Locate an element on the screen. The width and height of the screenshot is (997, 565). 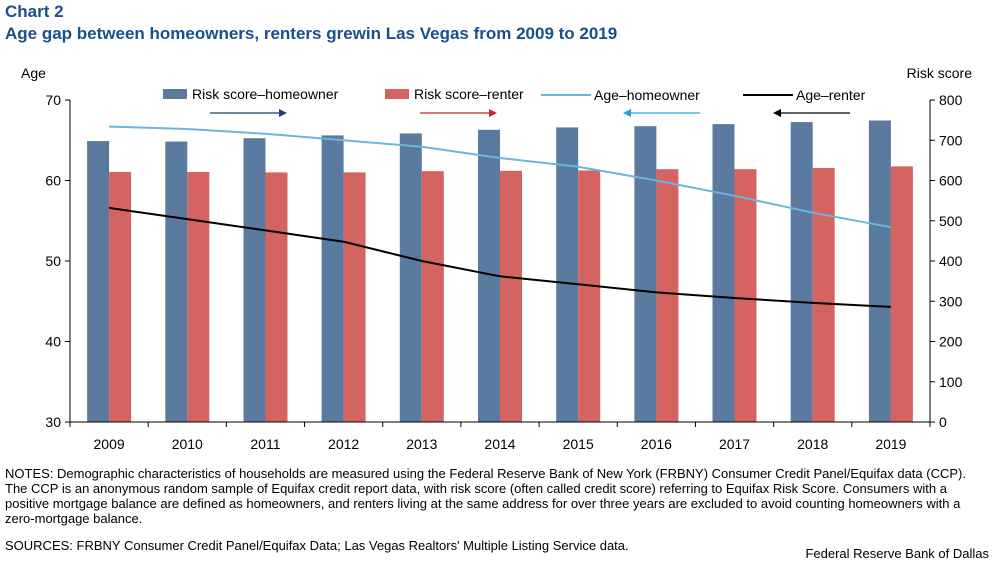
right-axis-title: Risk score is located at coordinates (940, 73).